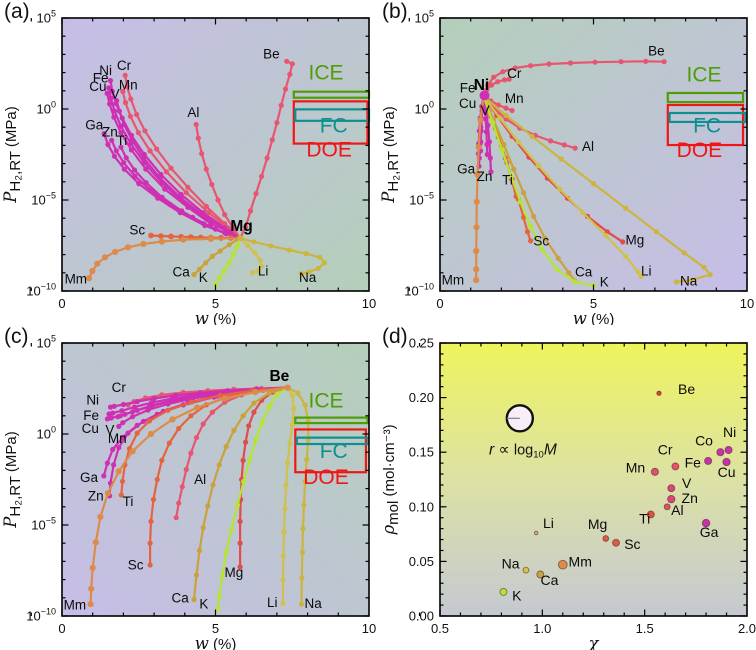 The height and width of the screenshot is (650, 756). Describe the element at coordinates (704, 441) in the screenshot. I see `point-label-Co: Co` at that location.